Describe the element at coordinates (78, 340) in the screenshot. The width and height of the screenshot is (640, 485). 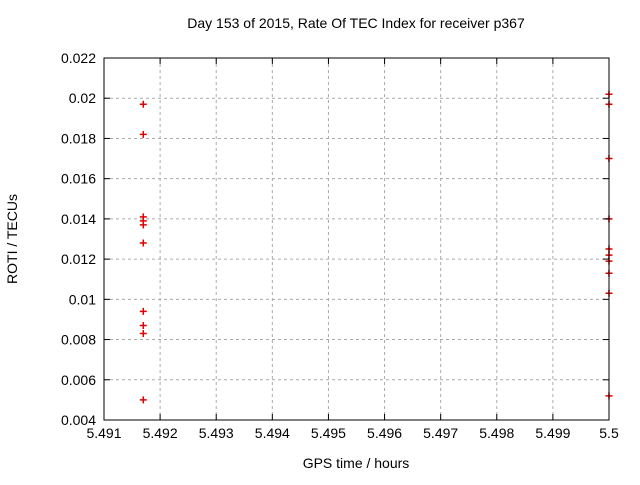
I see `y-tick-label: 0.008` at that location.